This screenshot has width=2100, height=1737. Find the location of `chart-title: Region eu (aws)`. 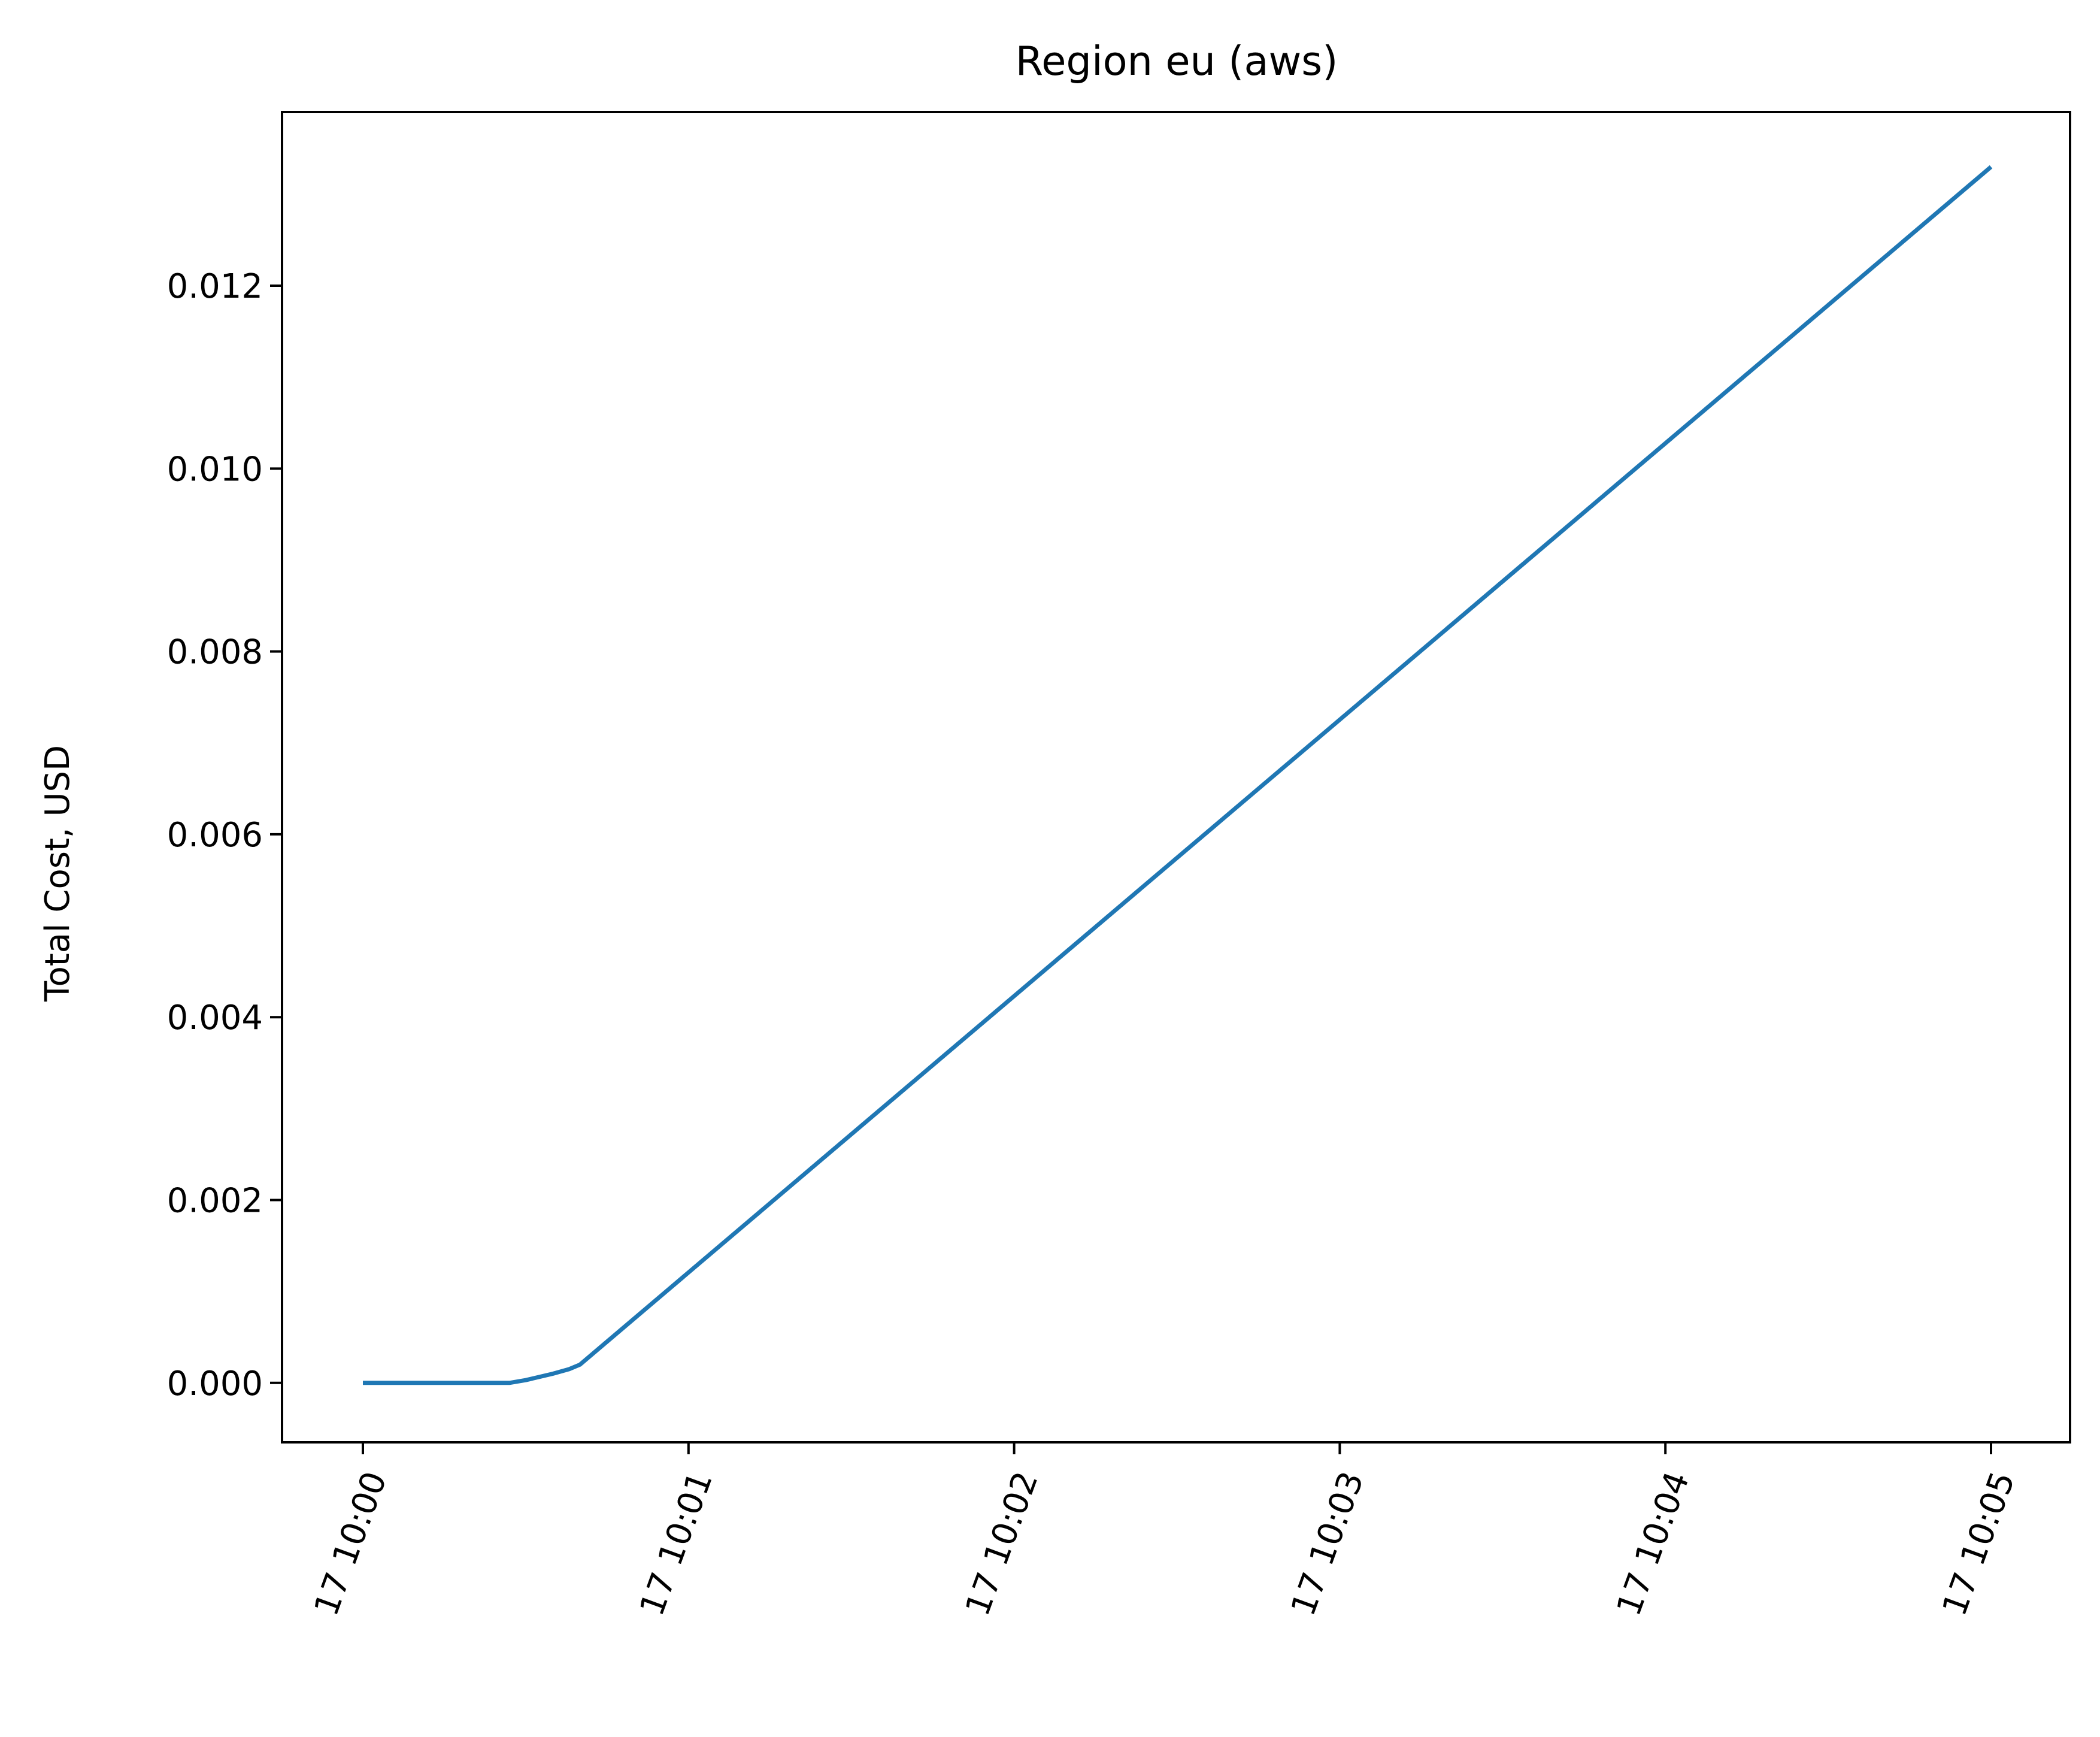

chart-title: Region eu (aws) is located at coordinates (1177, 61).